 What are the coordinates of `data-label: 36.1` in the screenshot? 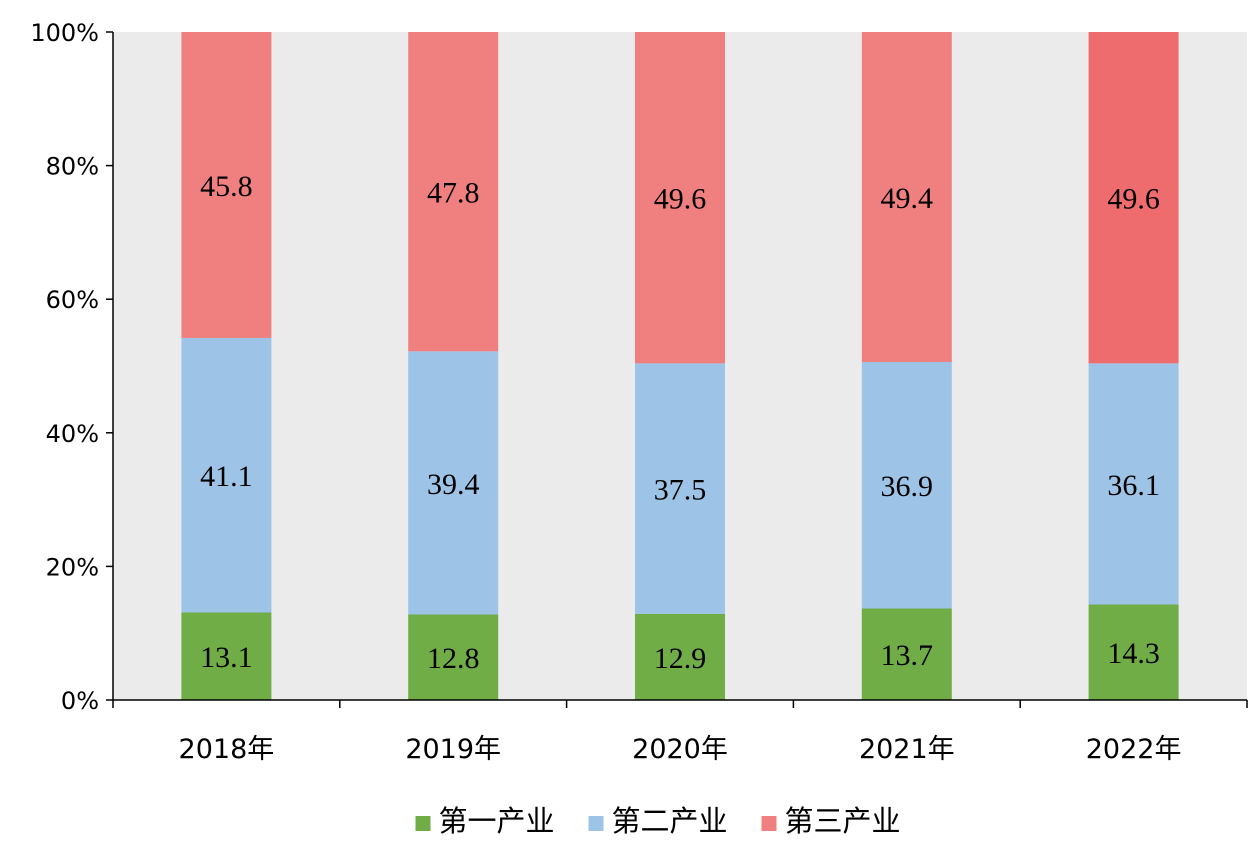 It's located at (1133, 485).